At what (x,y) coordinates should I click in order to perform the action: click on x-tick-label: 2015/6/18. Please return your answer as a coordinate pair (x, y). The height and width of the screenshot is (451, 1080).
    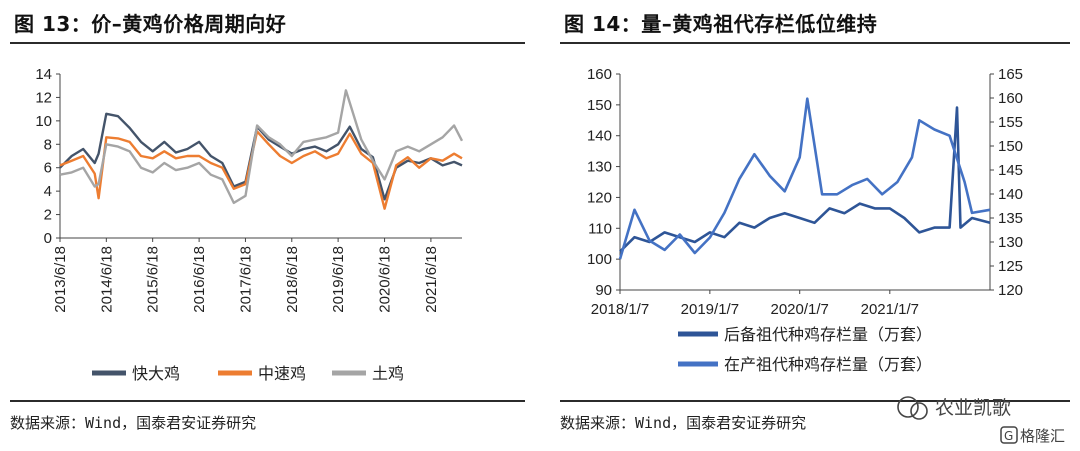
    Looking at the image, I should click on (153, 279).